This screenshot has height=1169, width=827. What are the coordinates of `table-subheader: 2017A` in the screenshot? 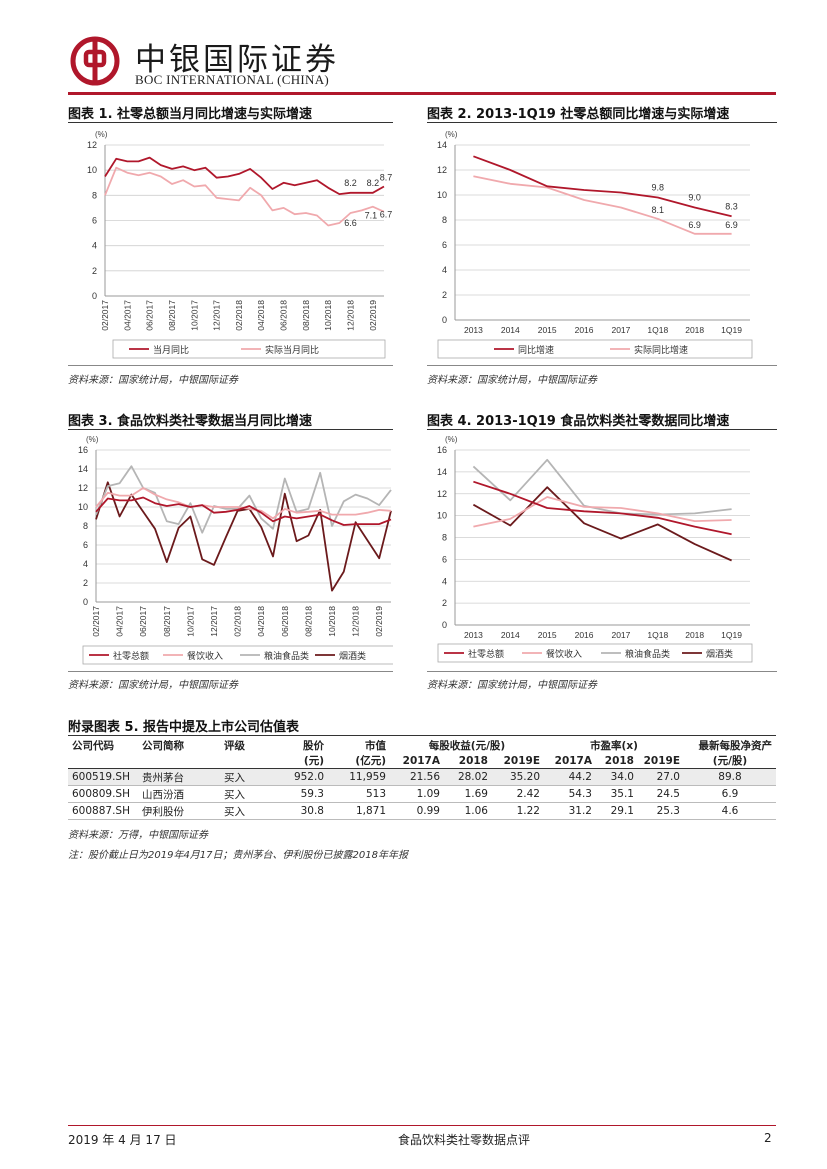 It's located at (421, 760).